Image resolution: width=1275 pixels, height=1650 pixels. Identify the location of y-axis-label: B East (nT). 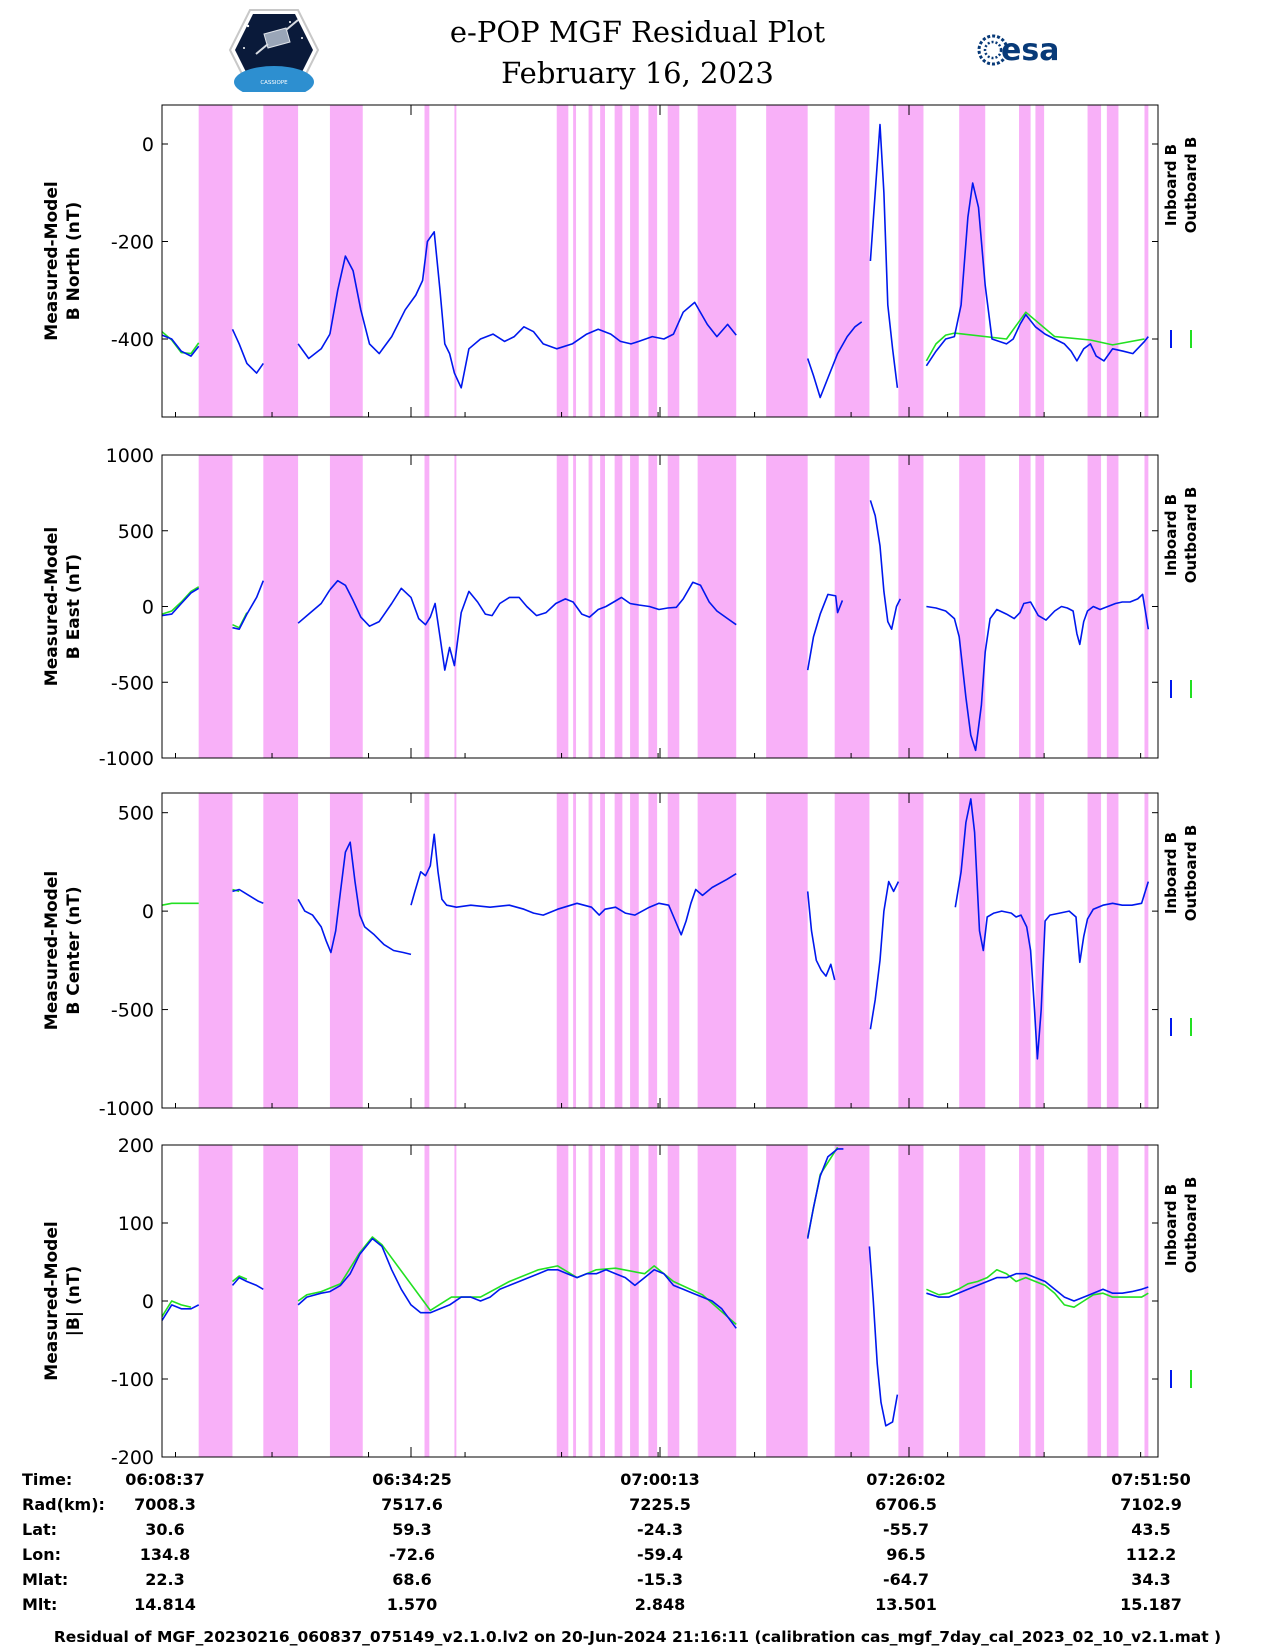
(74, 606).